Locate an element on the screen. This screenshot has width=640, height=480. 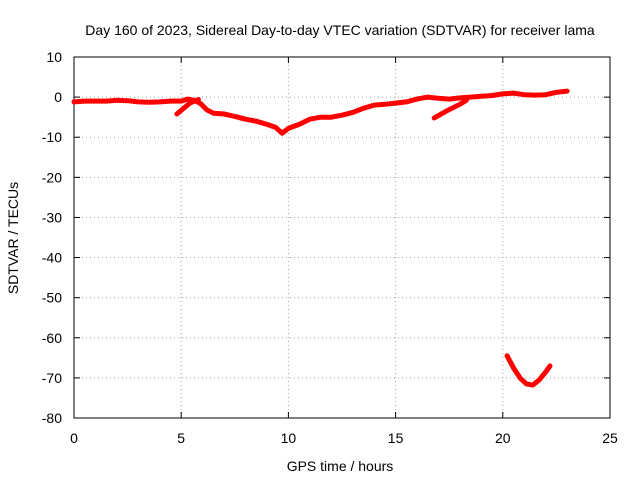
x-tick-label: 20 is located at coordinates (503, 438).